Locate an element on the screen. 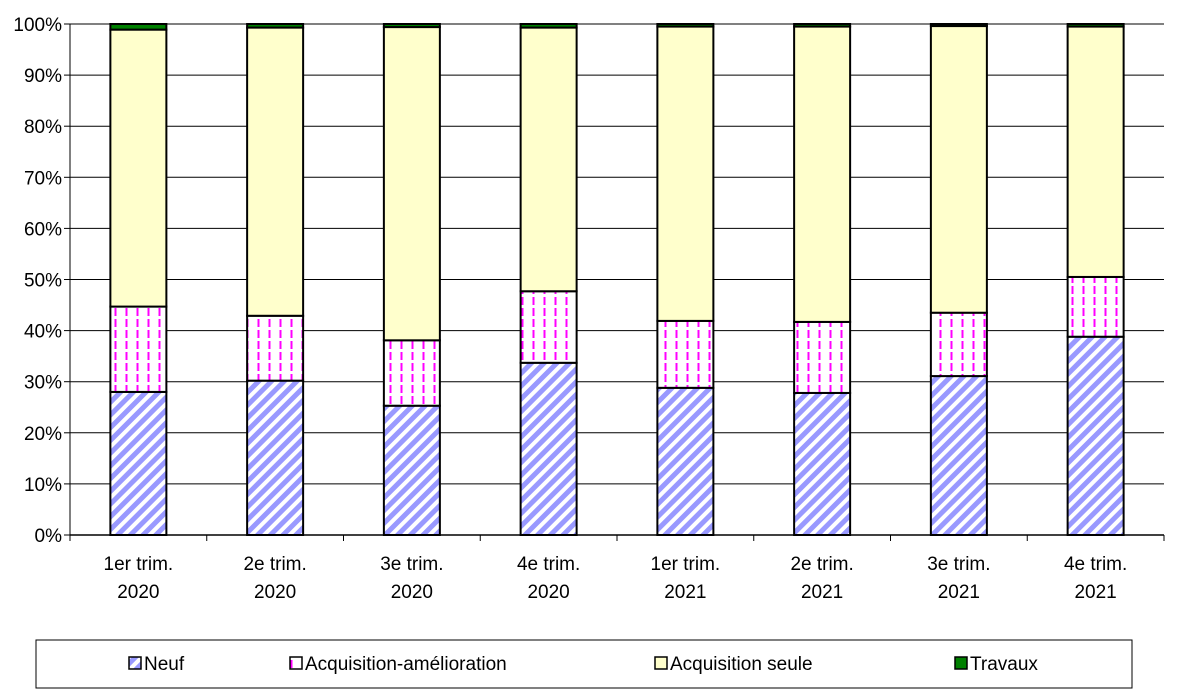 The image size is (1182, 689). legend-box is located at coordinates (584, 664).